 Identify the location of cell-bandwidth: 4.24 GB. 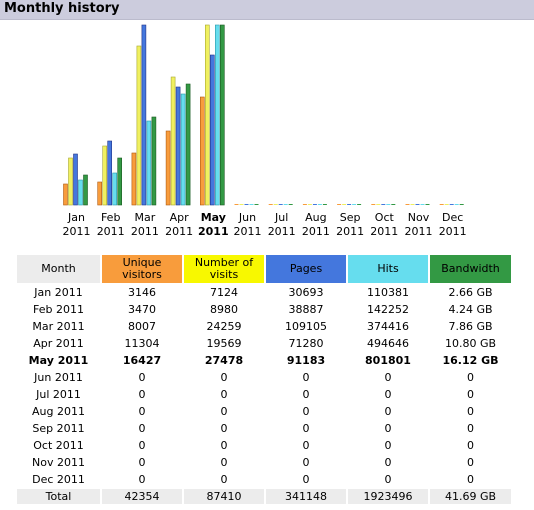
(470, 309).